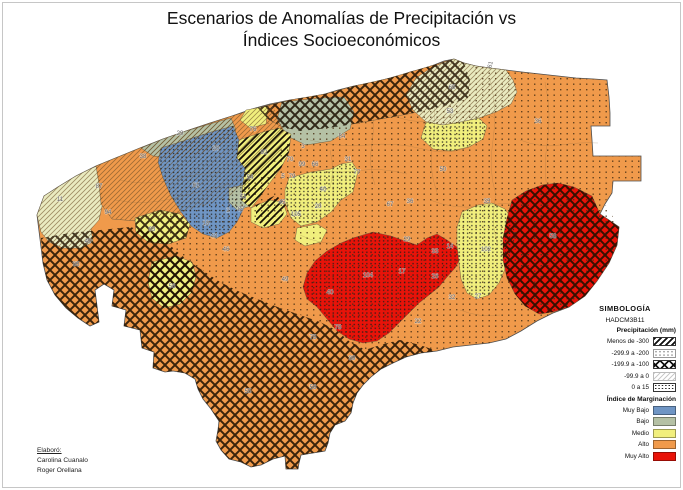  I want to click on legend-item: Bajo, so click(625, 422).